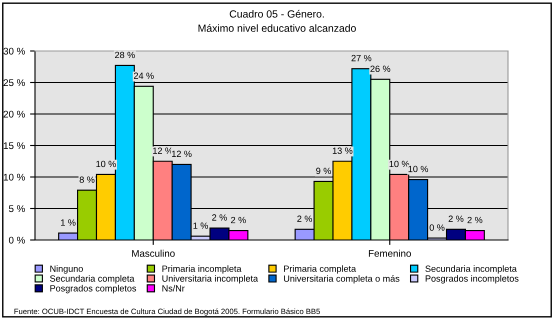 This screenshot has height=320, width=554. Describe the element at coordinates (16, 240) in the screenshot. I see `y-tick-label: 0 %` at that location.